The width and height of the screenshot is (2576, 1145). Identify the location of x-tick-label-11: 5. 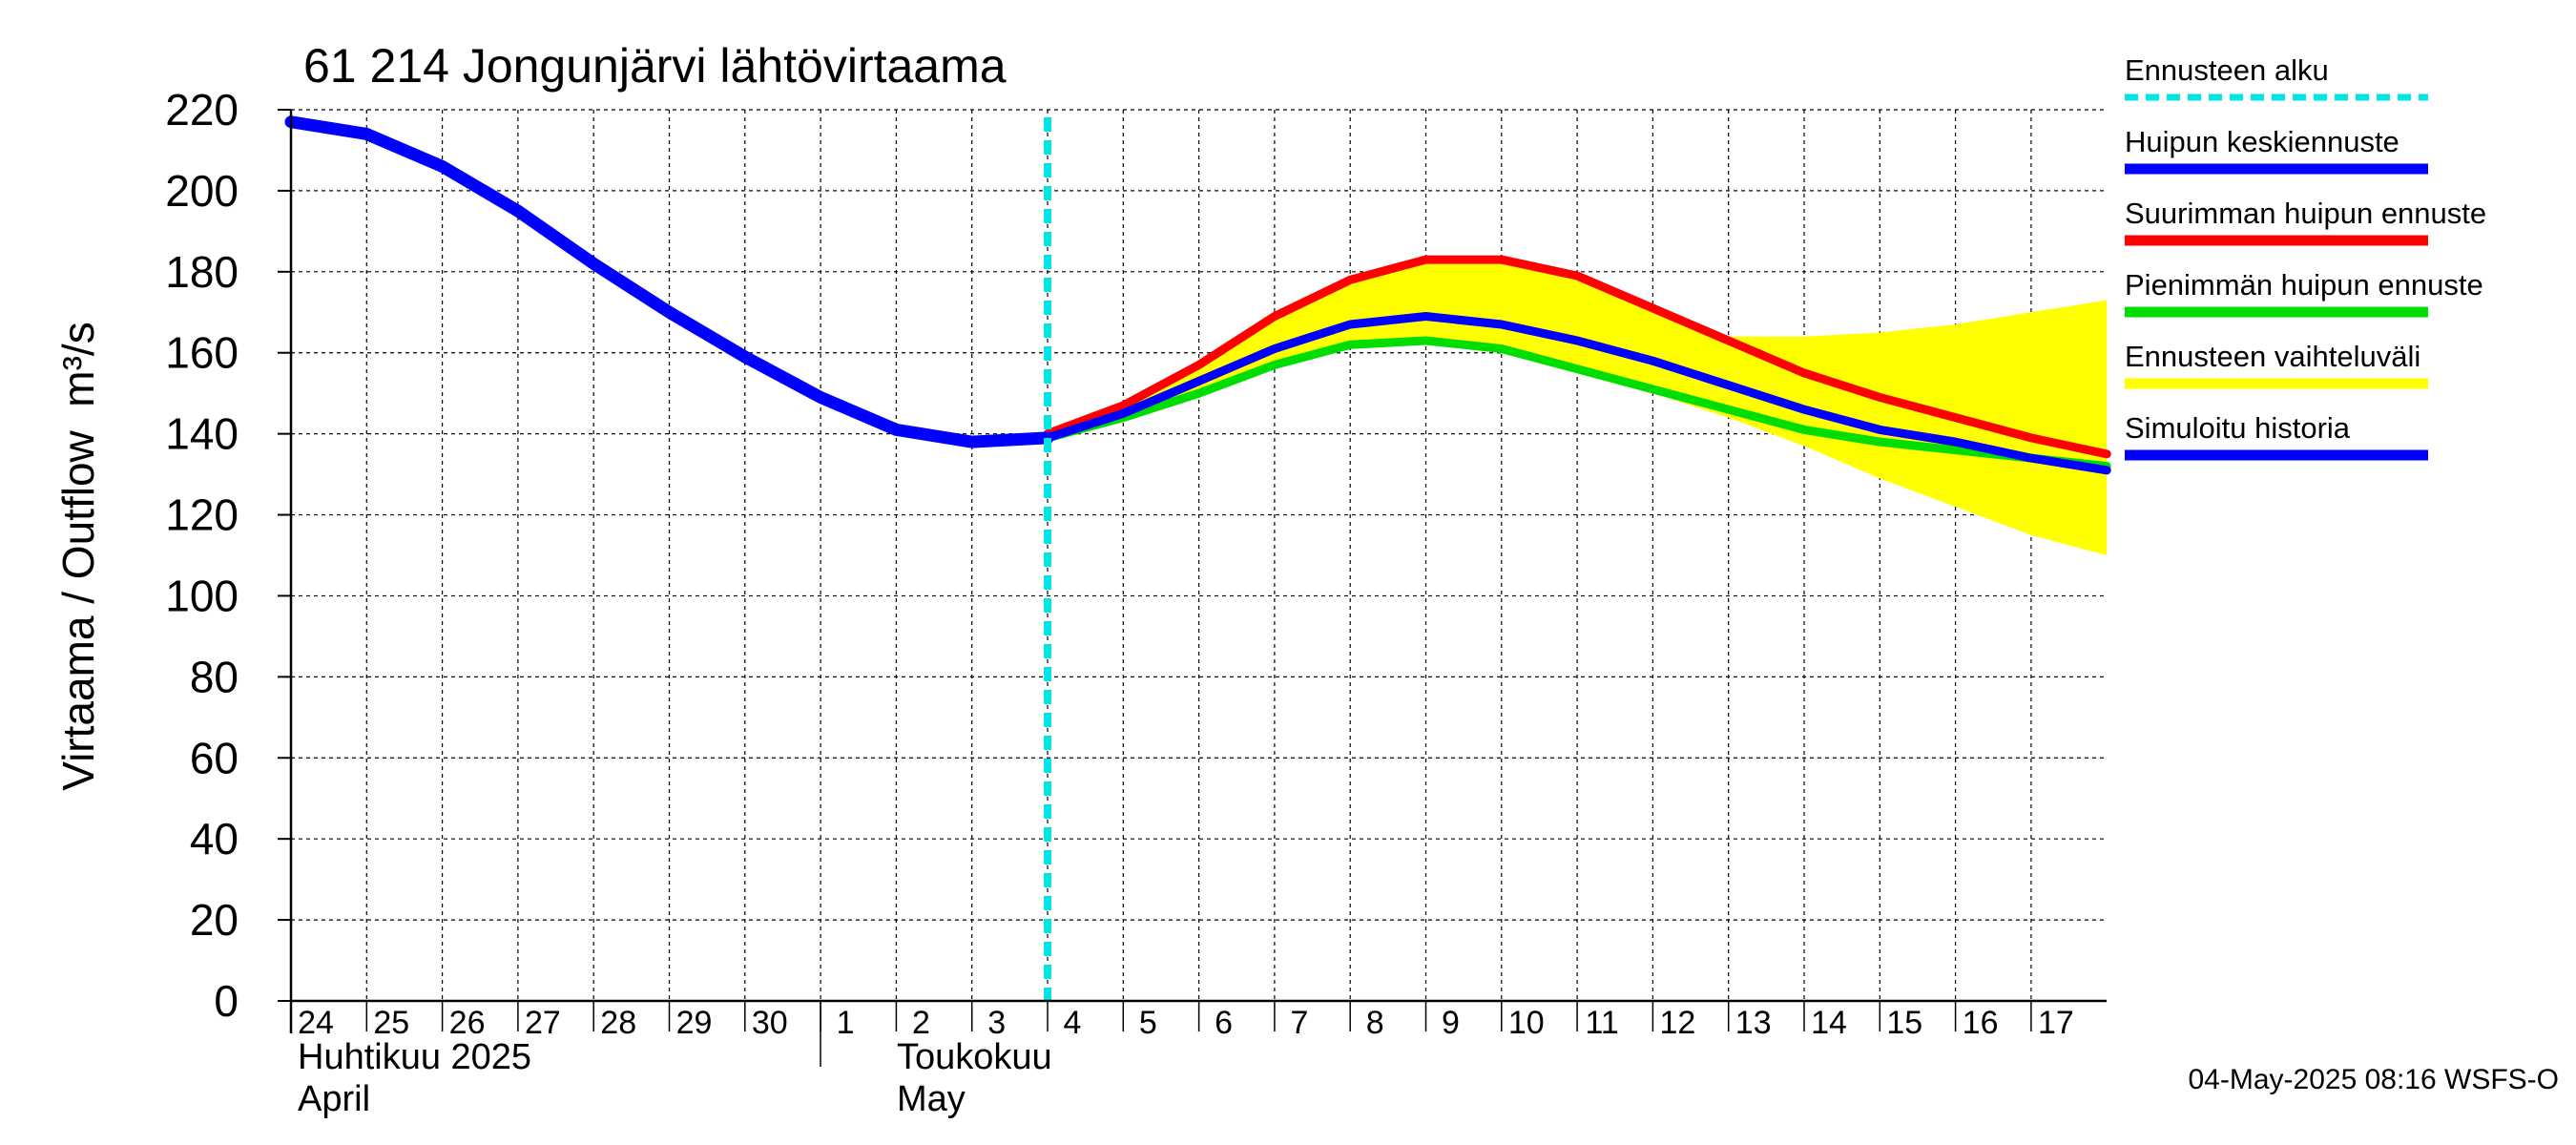
(1148, 1023).